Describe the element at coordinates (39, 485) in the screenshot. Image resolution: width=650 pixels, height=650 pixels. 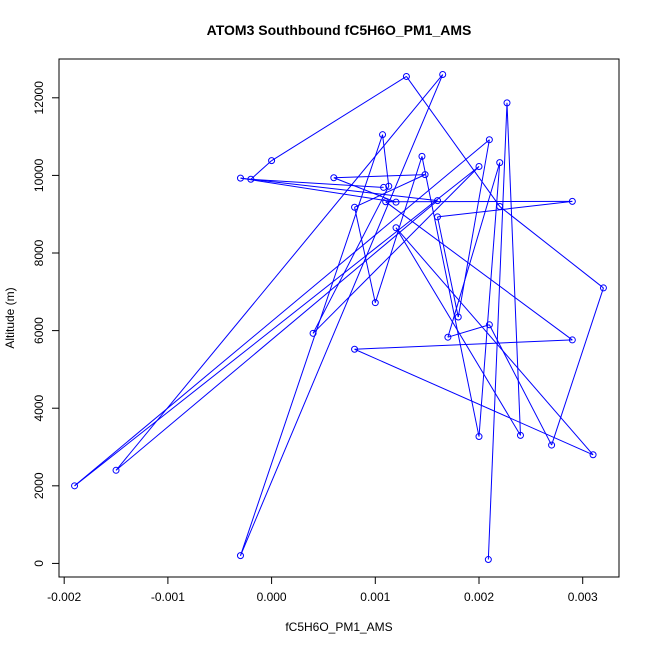
I see `y-tick-label: 2000` at that location.